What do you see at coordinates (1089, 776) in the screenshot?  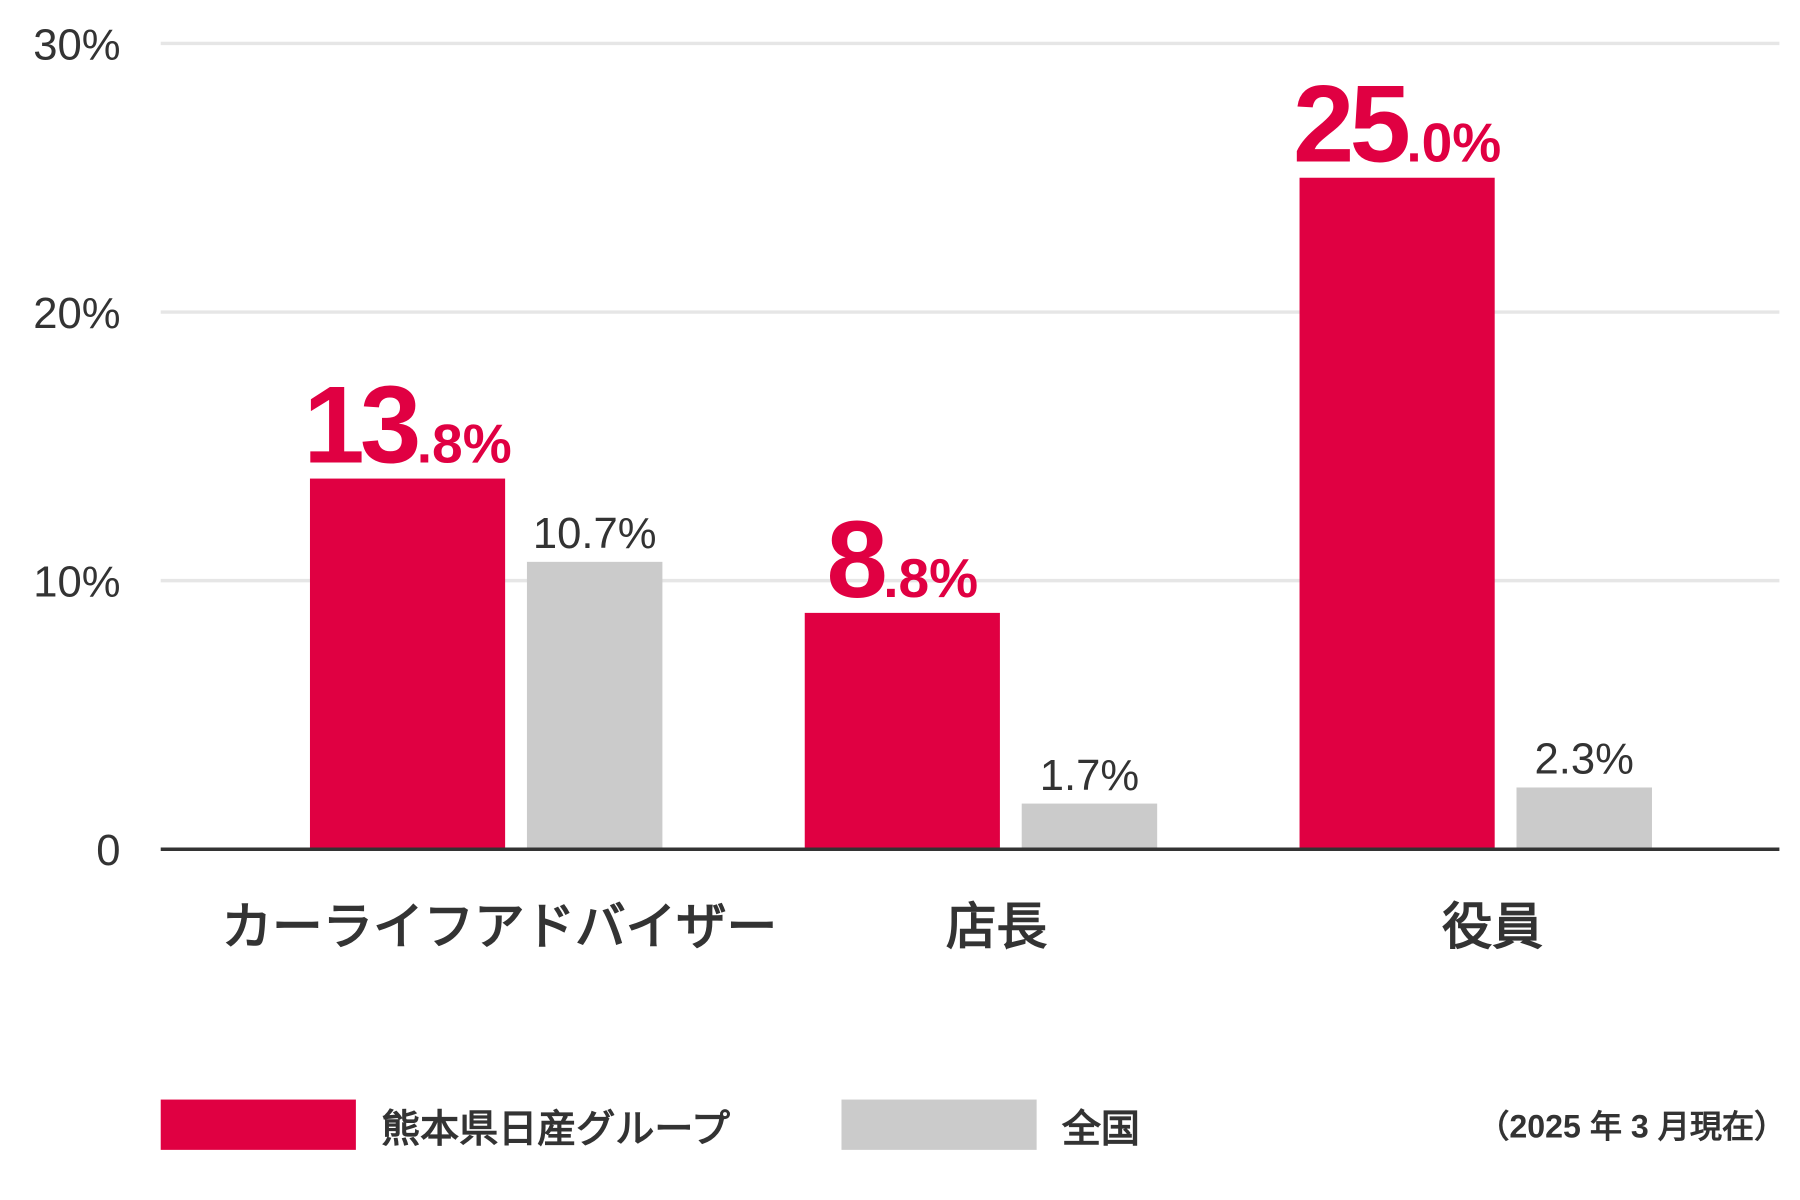 I see `bar-value-label-national: 1.7%` at bounding box center [1089, 776].